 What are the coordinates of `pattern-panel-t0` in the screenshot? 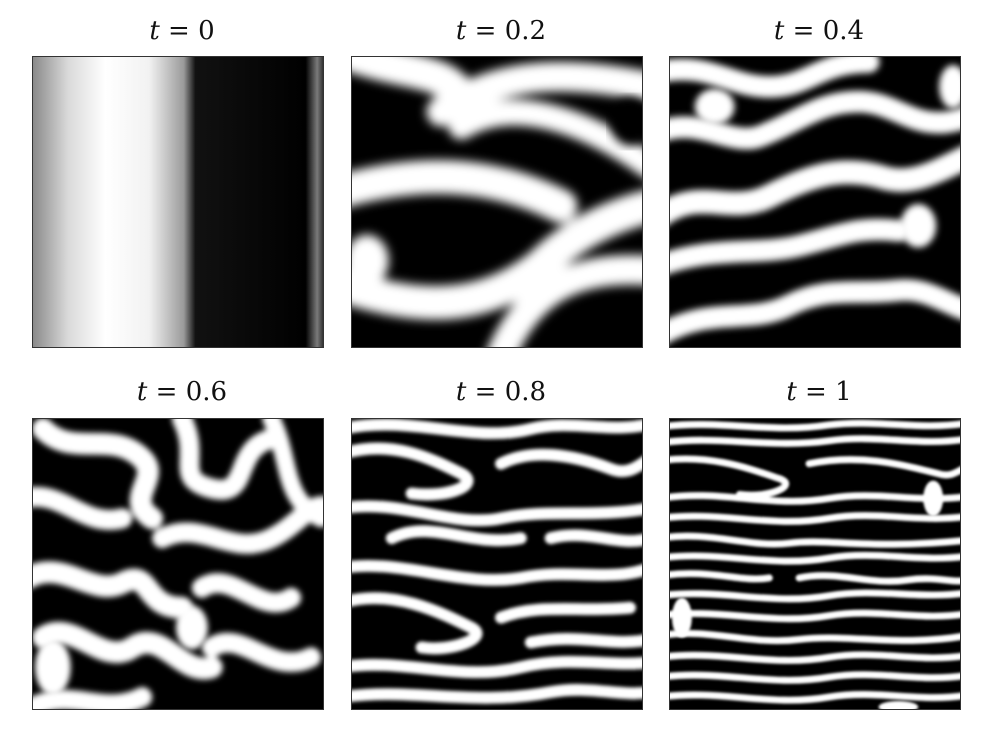 It's located at (178, 202).